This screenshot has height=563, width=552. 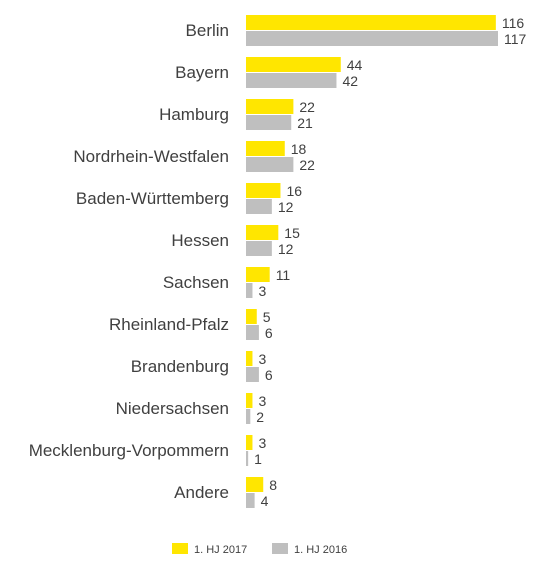 I want to click on category-label: Andere, so click(x=201, y=492).